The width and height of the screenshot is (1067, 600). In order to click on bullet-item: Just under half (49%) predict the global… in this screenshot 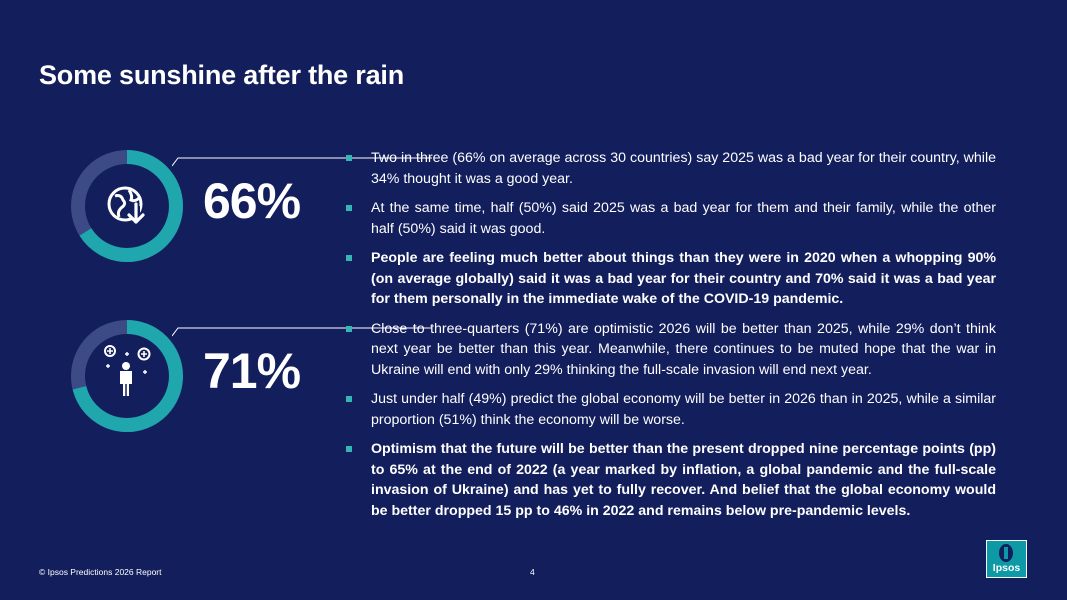, I will do `click(671, 409)`.